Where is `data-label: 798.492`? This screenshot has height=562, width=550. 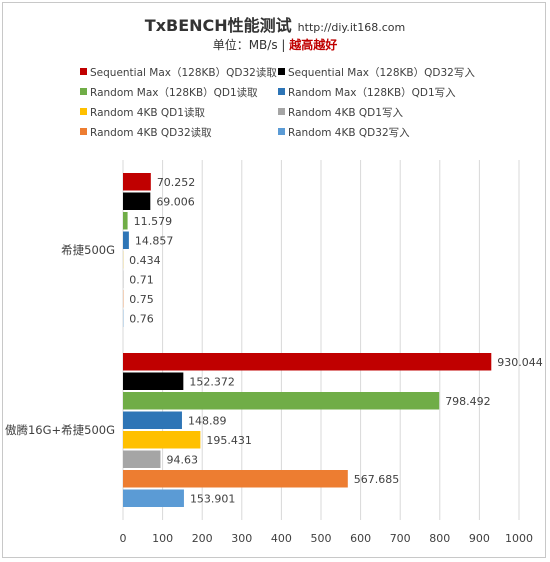 data-label: 798.492 is located at coordinates (468, 401).